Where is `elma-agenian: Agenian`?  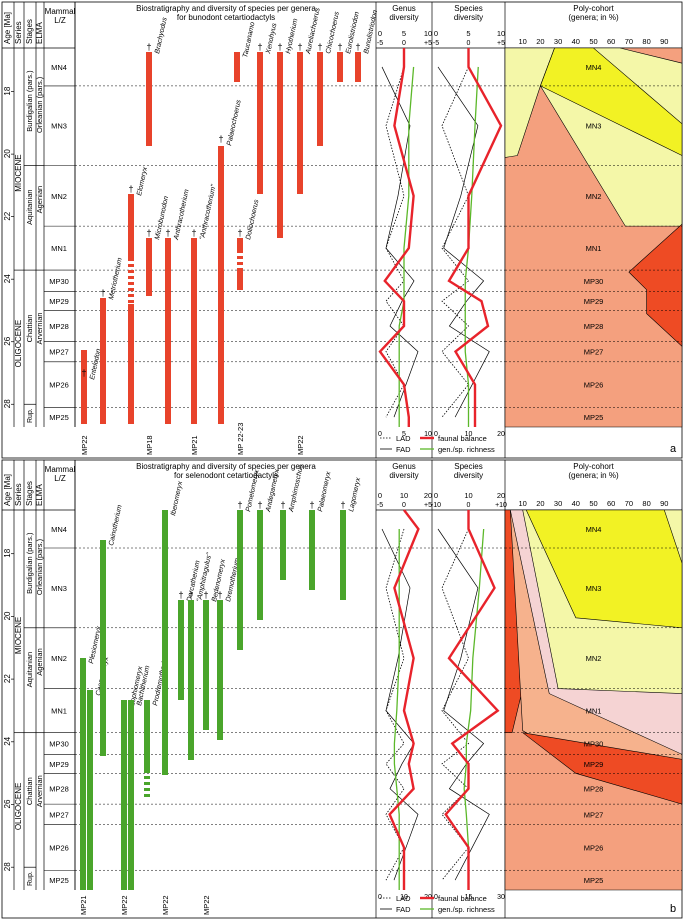 elma-agenian: Agenian is located at coordinates (39, 200).